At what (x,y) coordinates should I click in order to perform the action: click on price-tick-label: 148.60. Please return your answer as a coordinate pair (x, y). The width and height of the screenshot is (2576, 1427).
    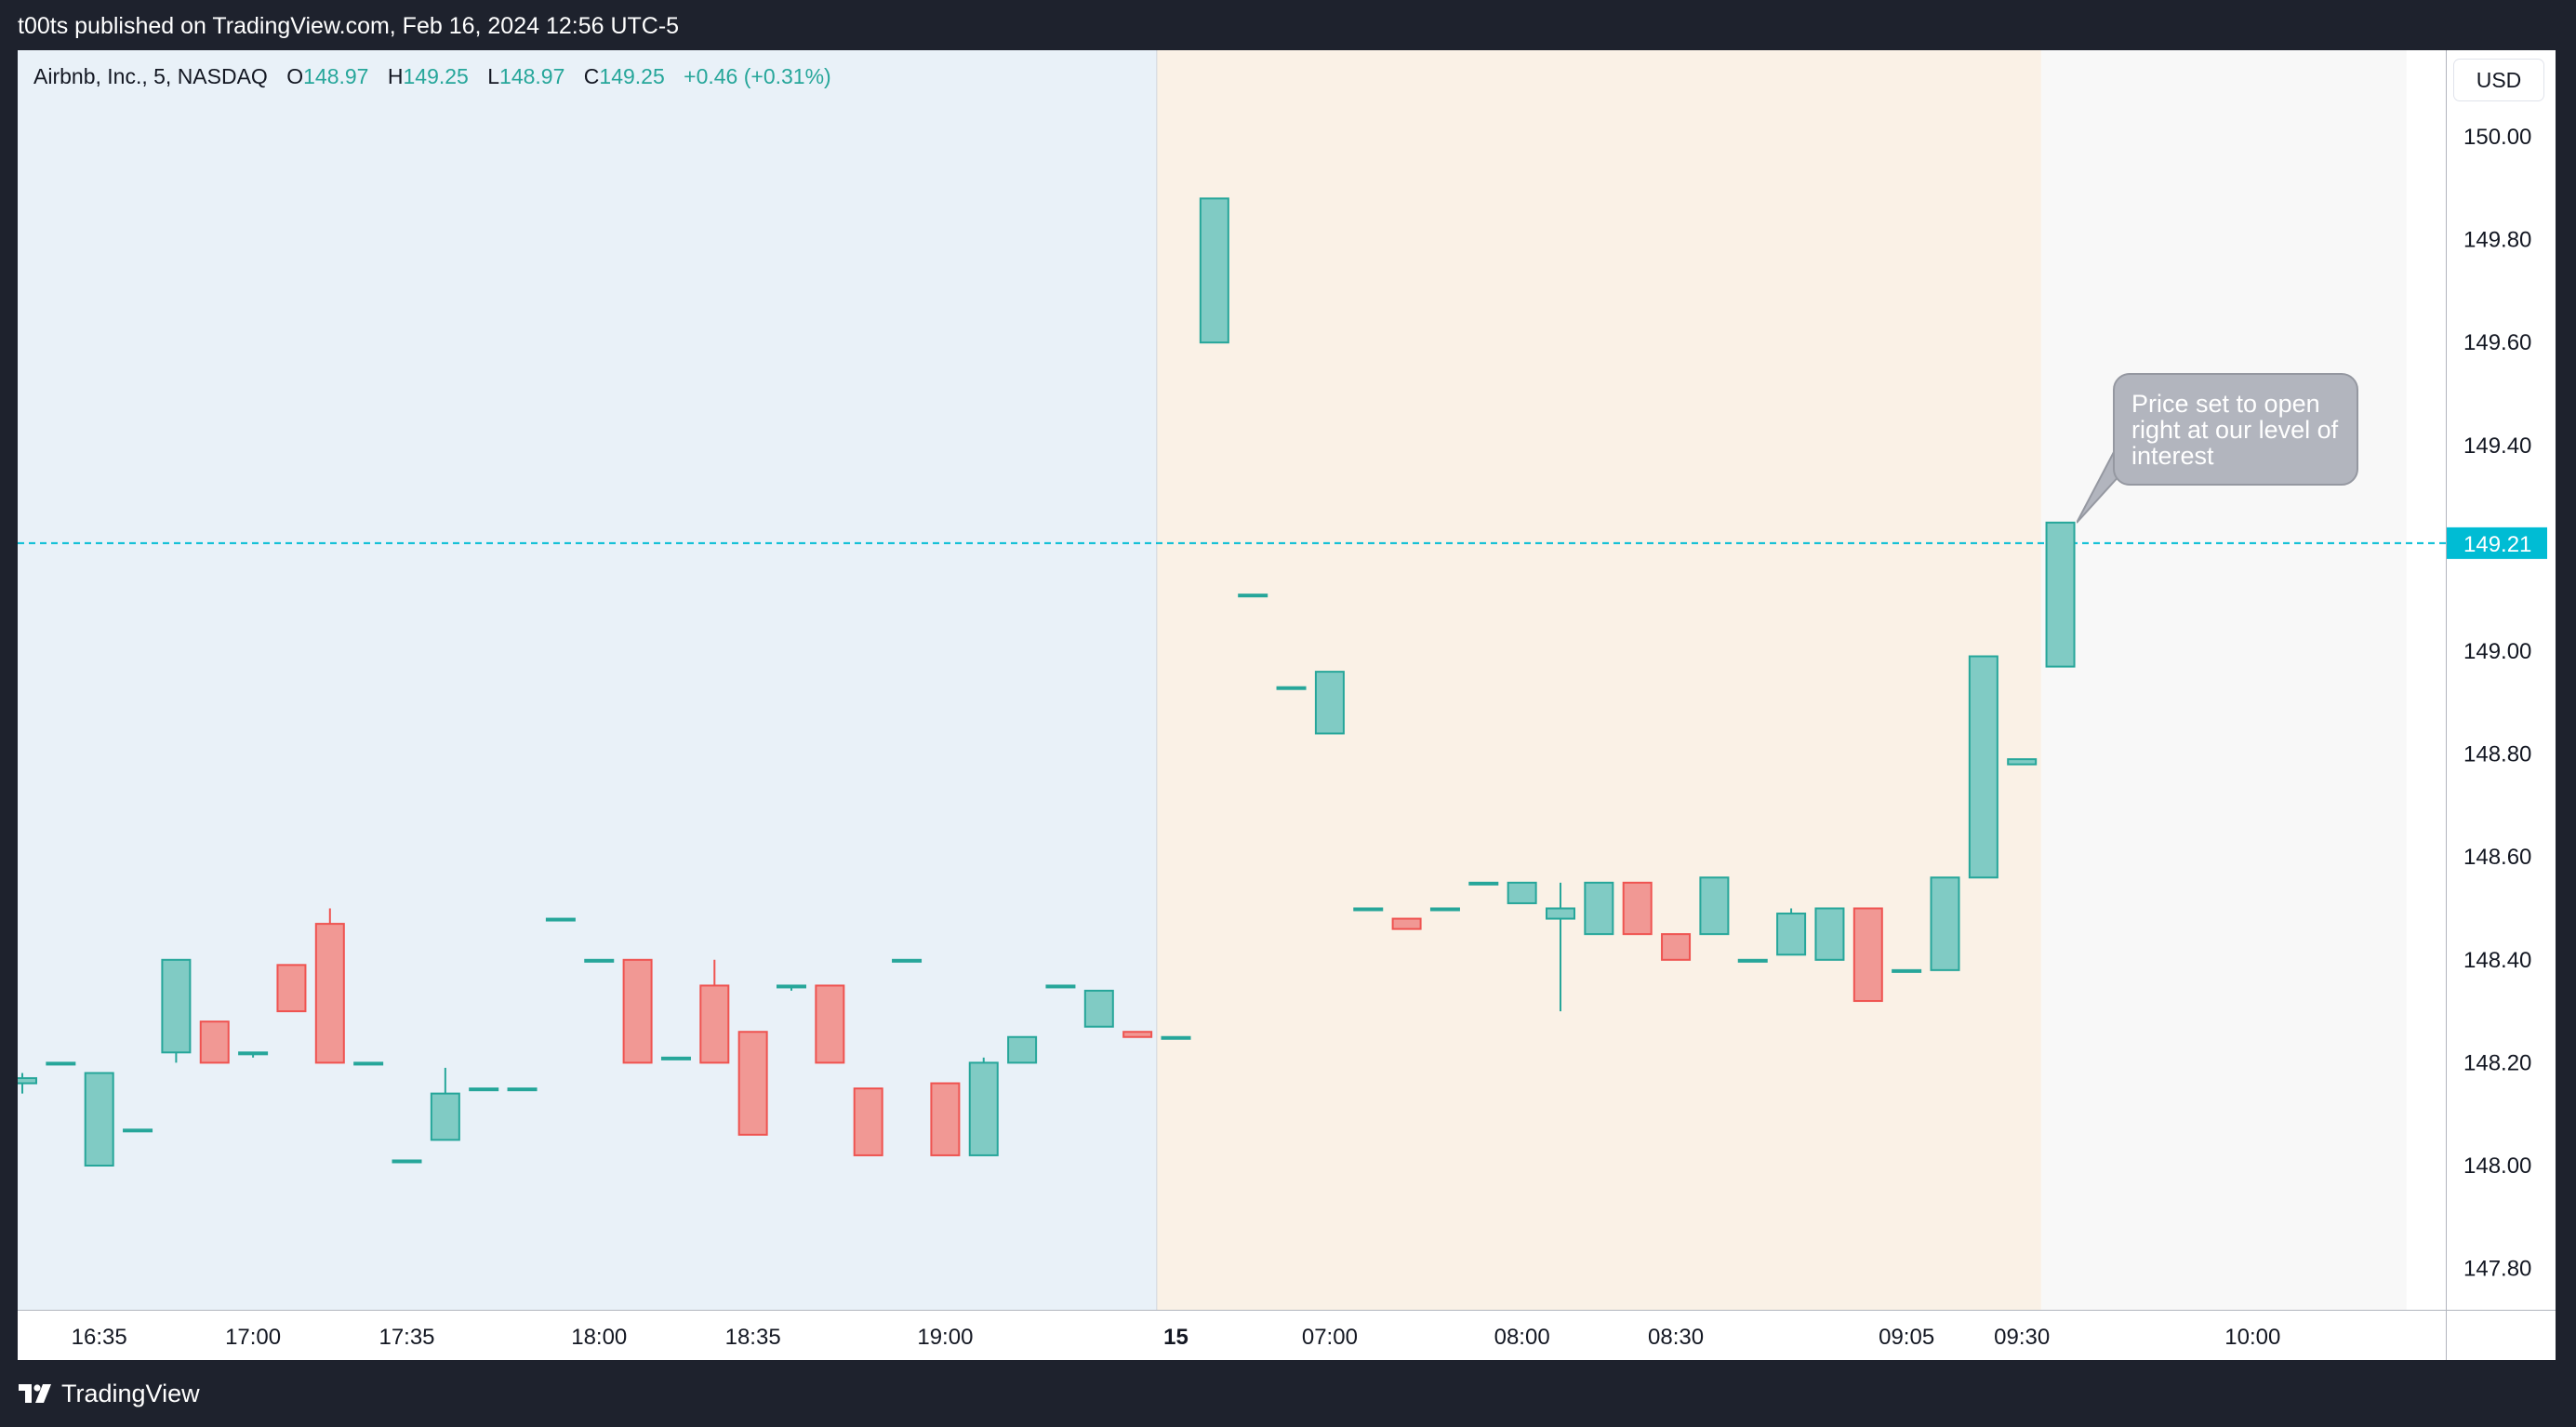
    Looking at the image, I should click on (2497, 858).